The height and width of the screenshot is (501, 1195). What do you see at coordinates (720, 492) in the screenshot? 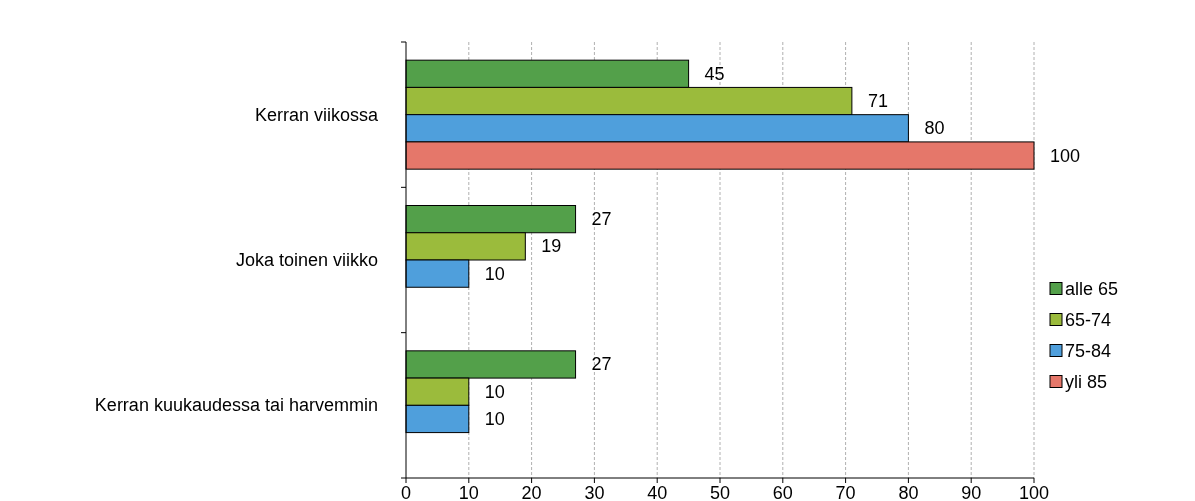
I see `x-tick-label: 50` at bounding box center [720, 492].